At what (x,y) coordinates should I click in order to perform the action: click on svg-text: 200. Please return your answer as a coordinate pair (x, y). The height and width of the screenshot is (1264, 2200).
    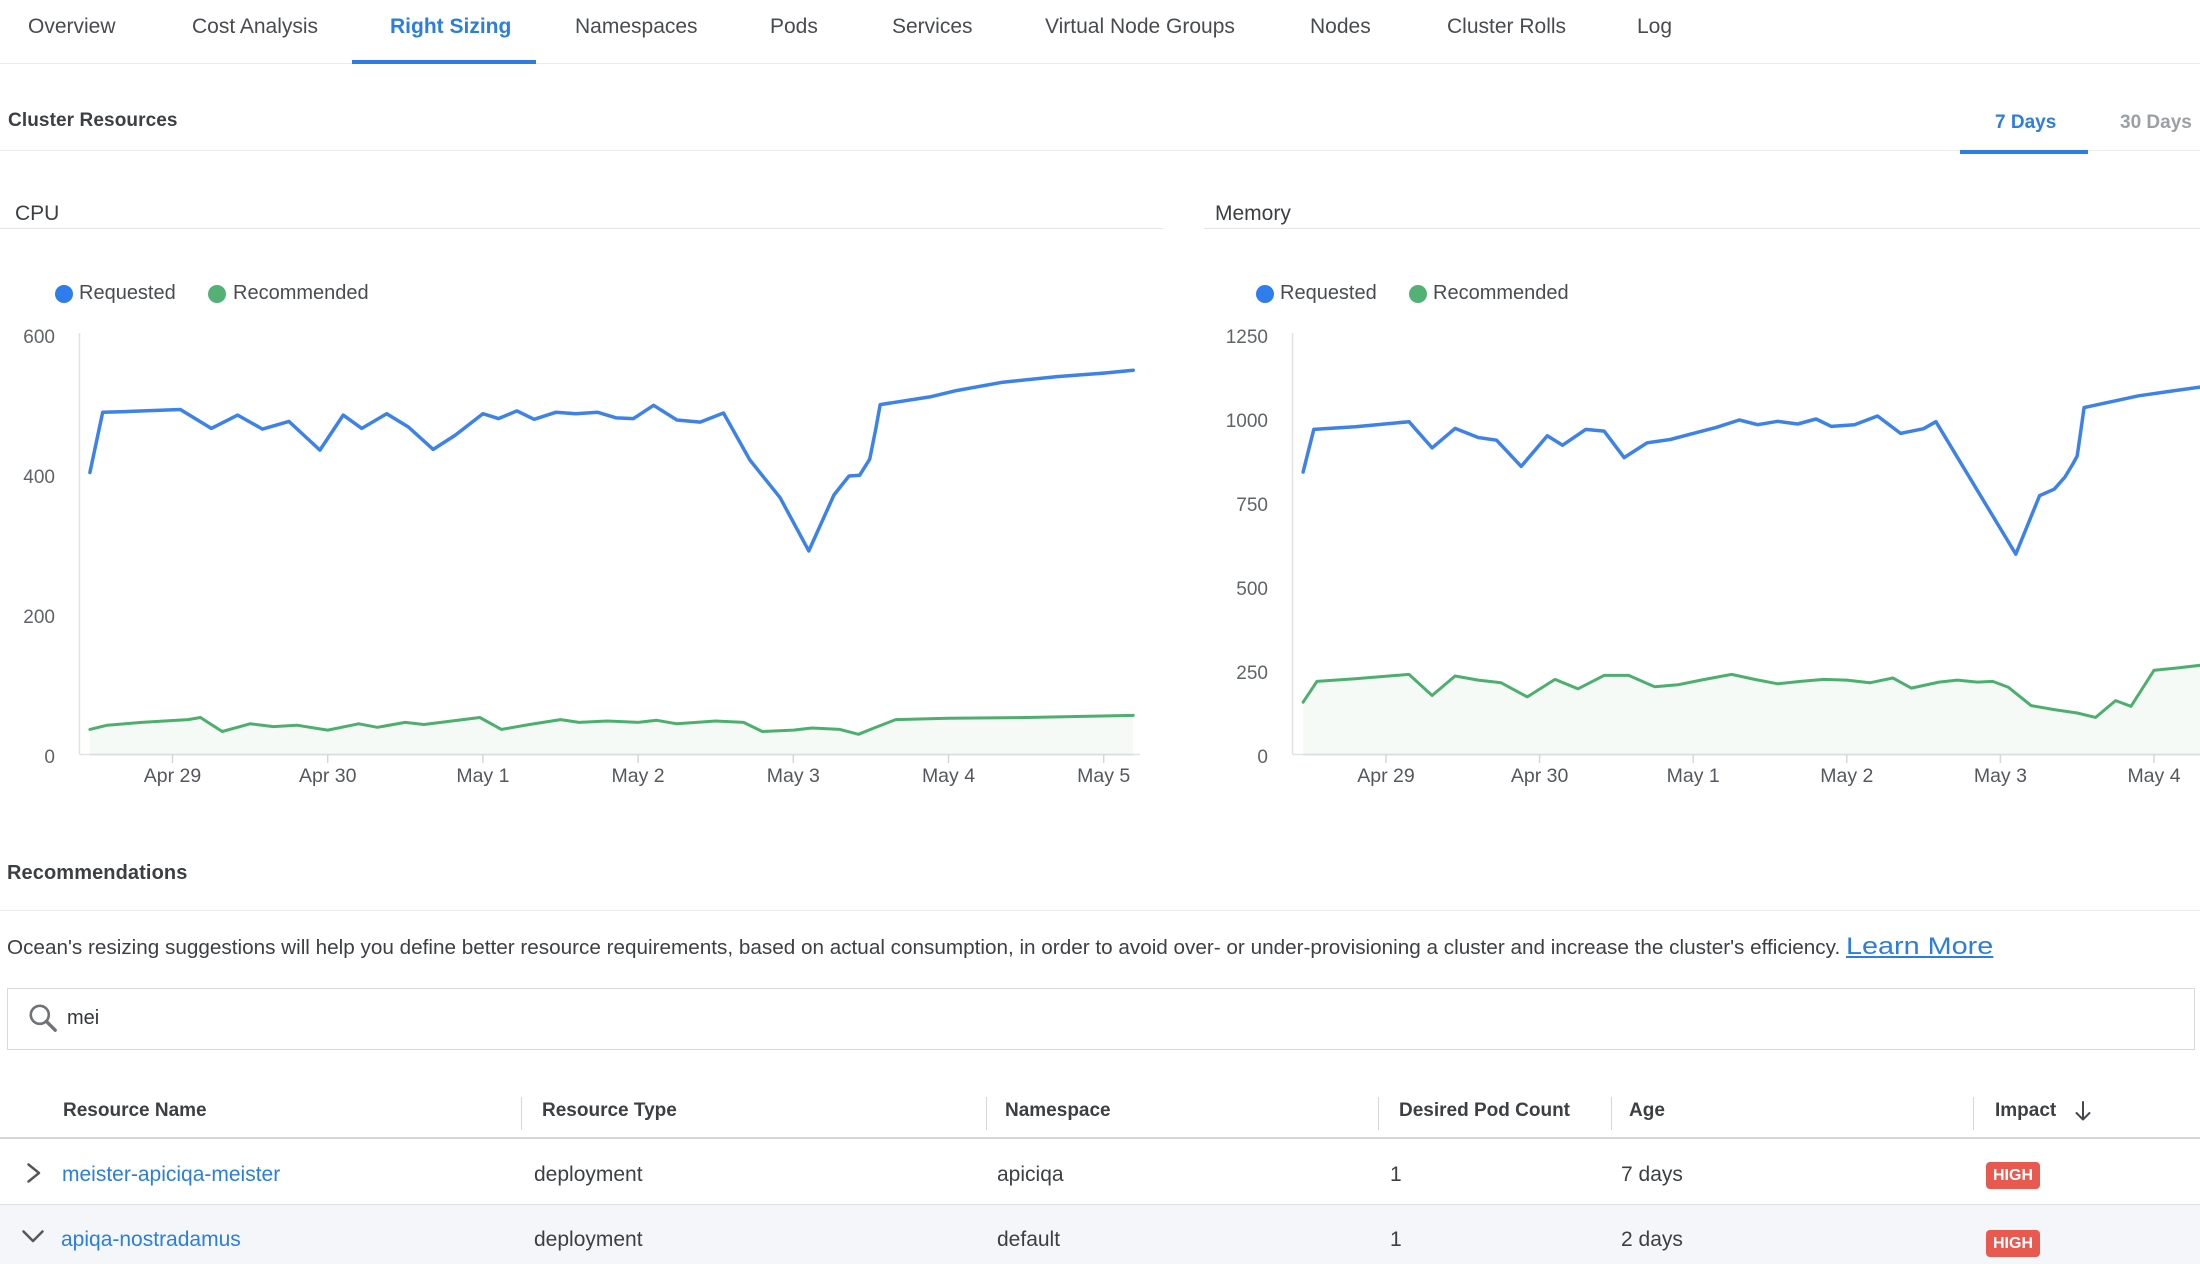
    Looking at the image, I should click on (39, 617).